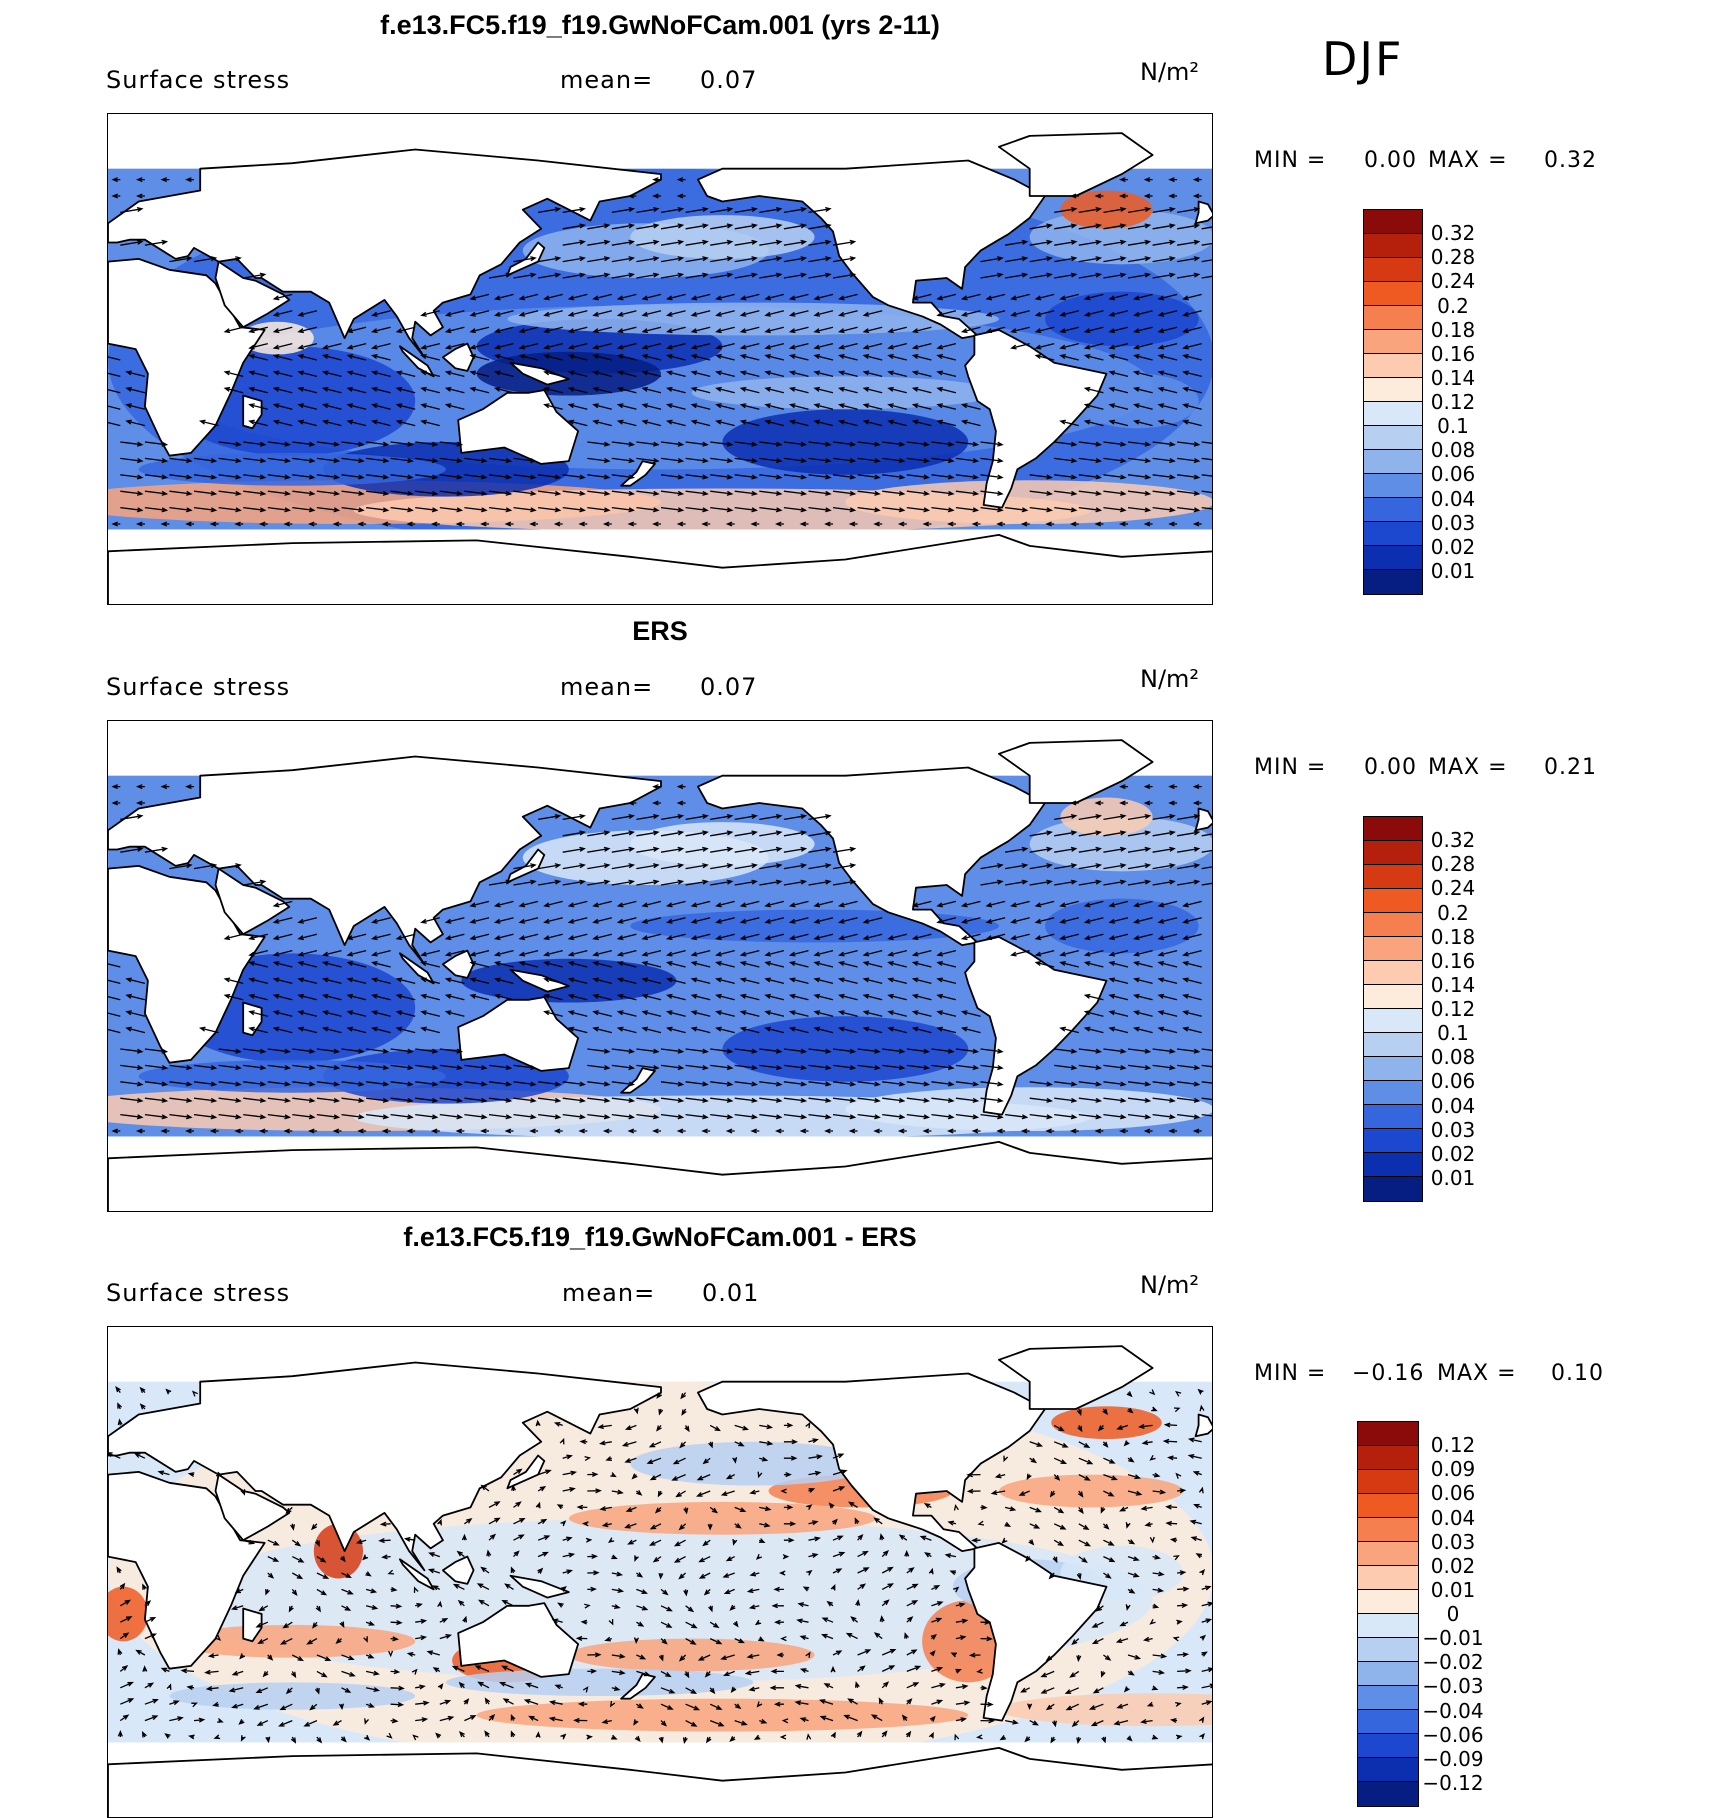 This screenshot has width=1710, height=1818. Describe the element at coordinates (1393, 534) in the screenshot. I see `colorbar-segment` at that location.